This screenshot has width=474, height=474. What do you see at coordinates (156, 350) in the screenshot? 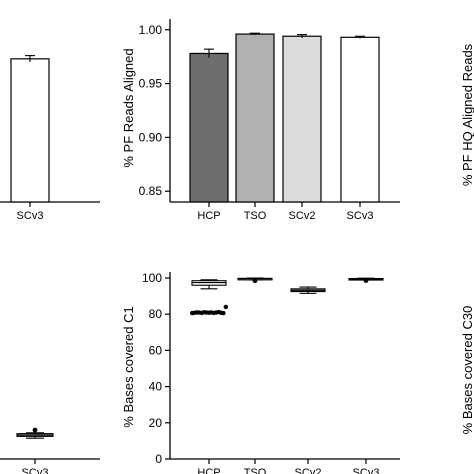
I see `middle-bottom-y-tick-label-3: 60` at bounding box center [156, 350].